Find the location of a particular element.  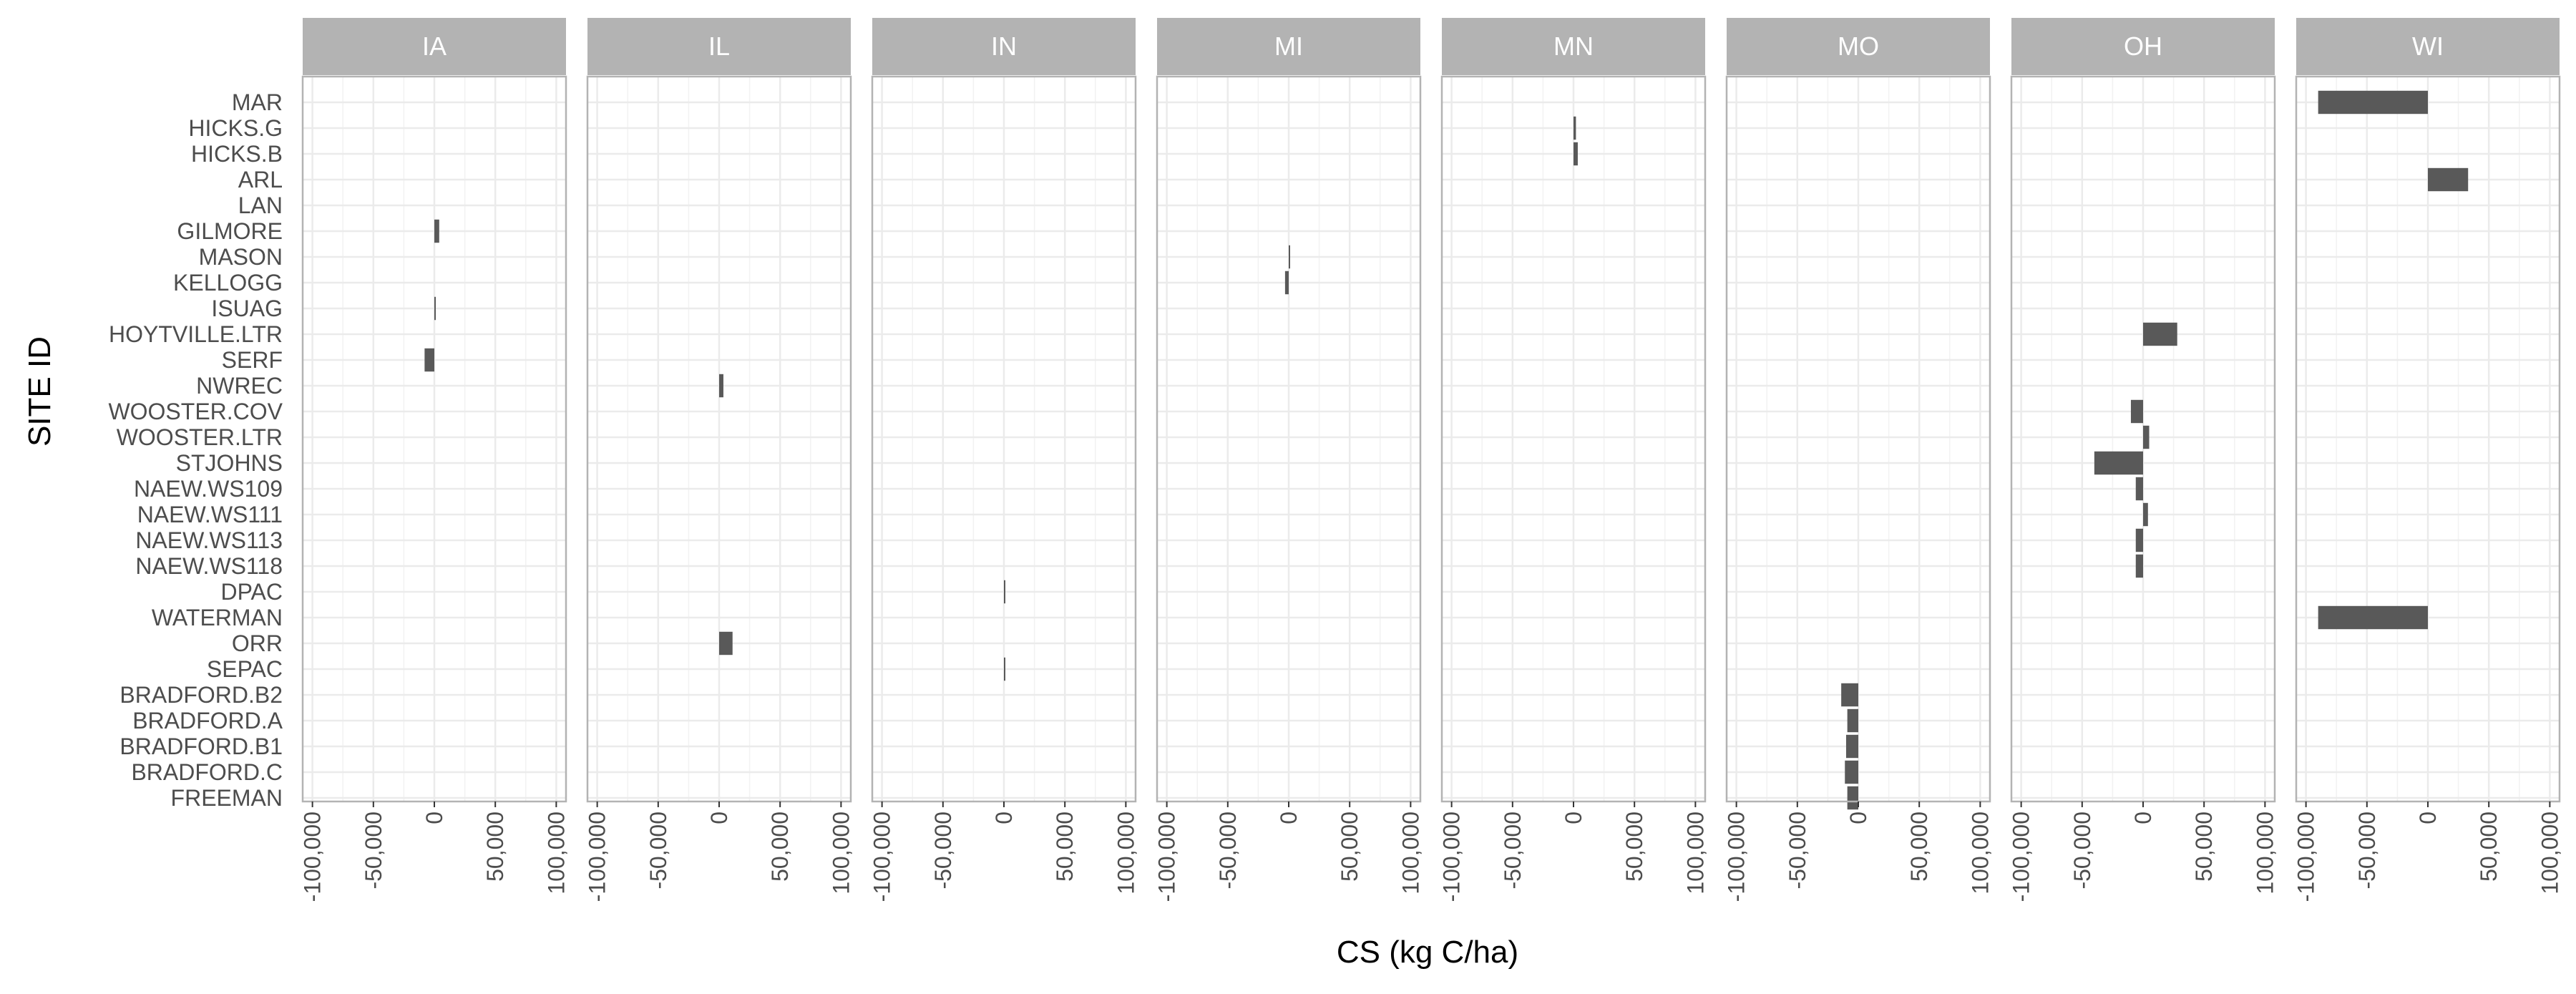

bar-mi-kellogg is located at coordinates (1286, 283).